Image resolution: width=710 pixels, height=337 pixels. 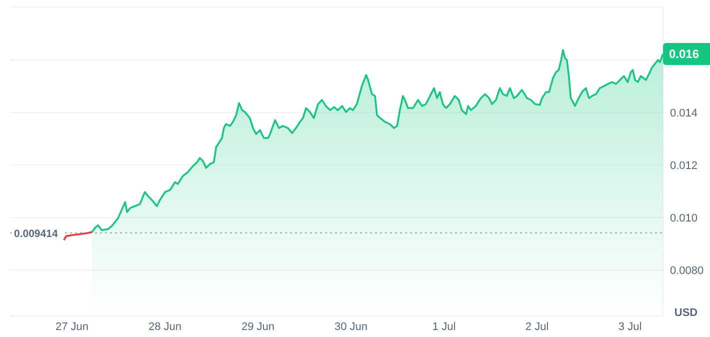 I want to click on ref-line-label: 0.009414, so click(x=36, y=234).